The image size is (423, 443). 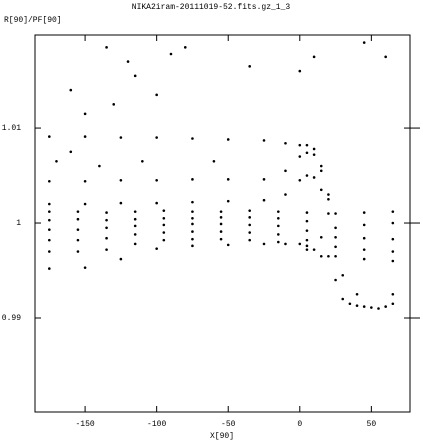 What do you see at coordinates (33, 20) in the screenshot?
I see `y-axis-label: R[90]/PF[90]` at bounding box center [33, 20].